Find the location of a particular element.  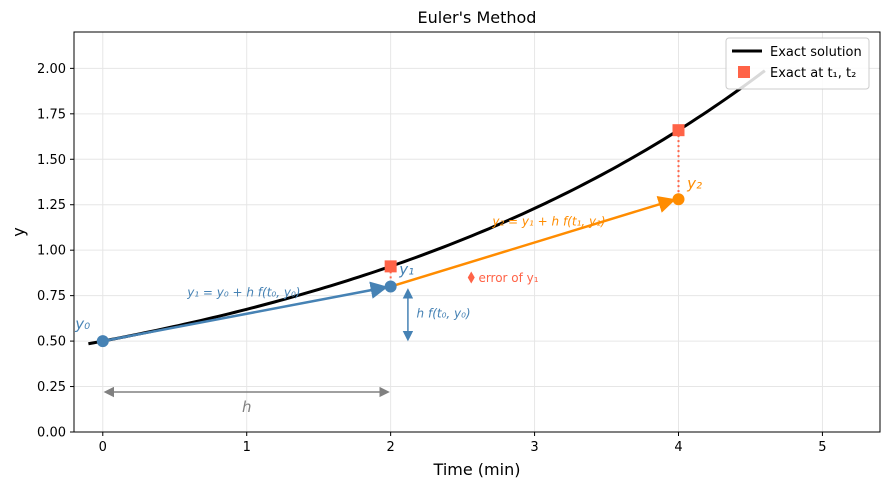

error-label: error of y₁ is located at coordinates (508, 278).